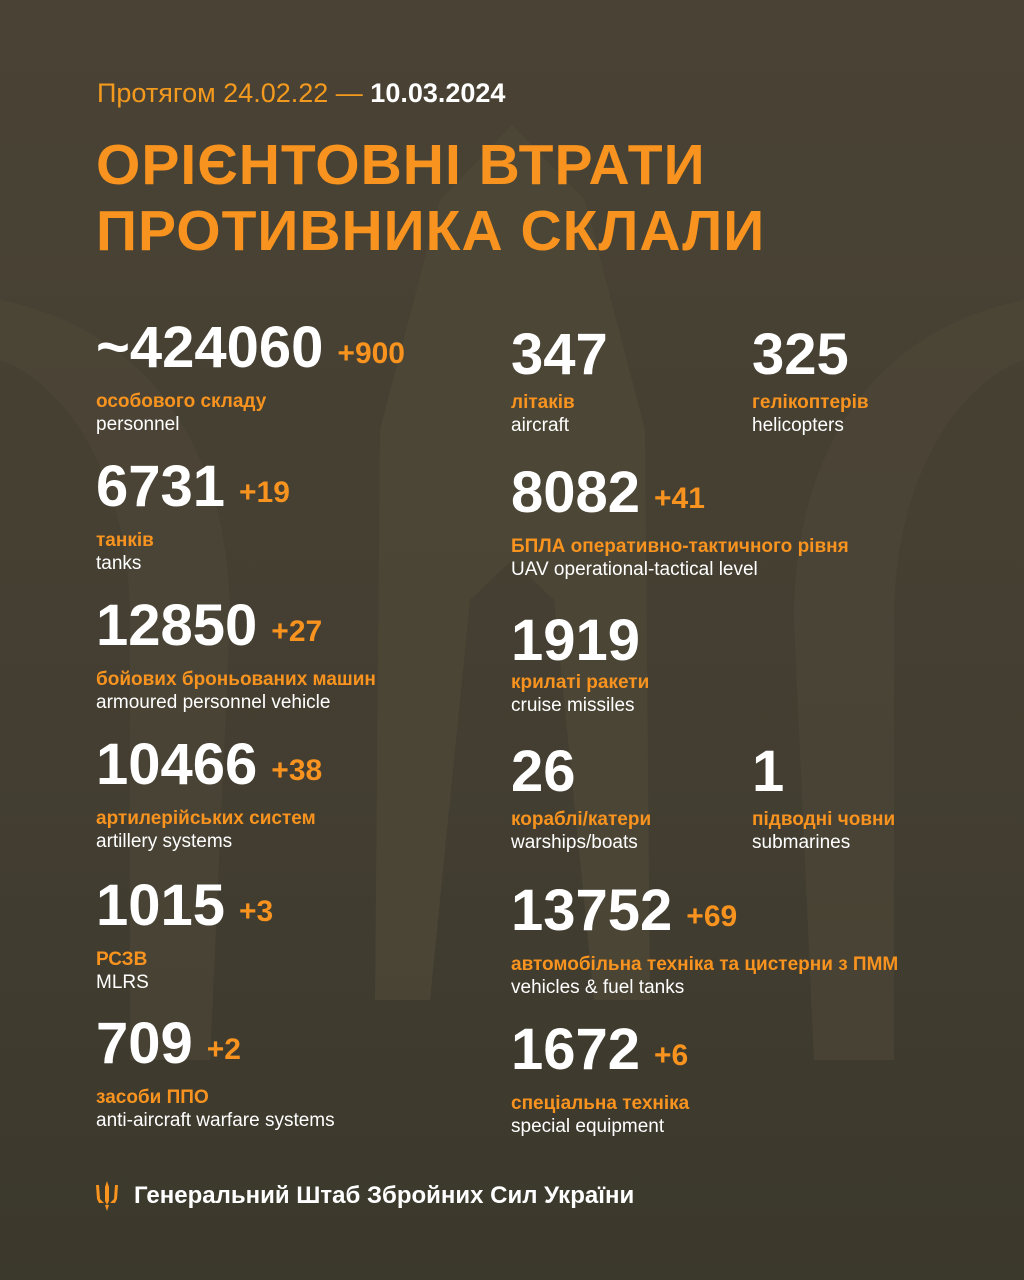 This screenshot has width=1024, height=1280. Describe the element at coordinates (161, 905) in the screenshot. I see `stat-value: 1015` at that location.